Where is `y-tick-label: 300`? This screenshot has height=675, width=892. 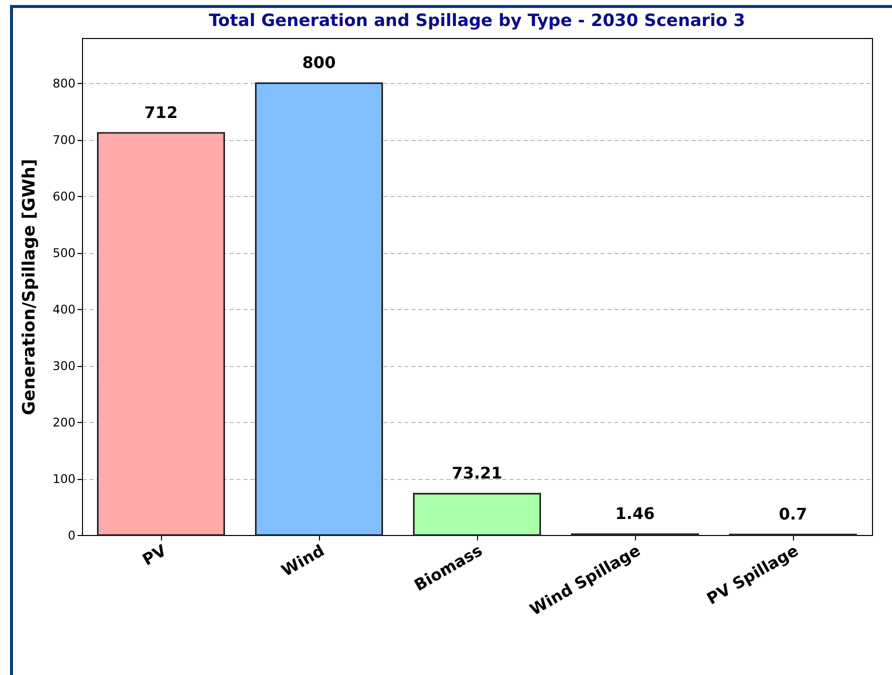
y-tick-label: 300 is located at coordinates (64, 366).